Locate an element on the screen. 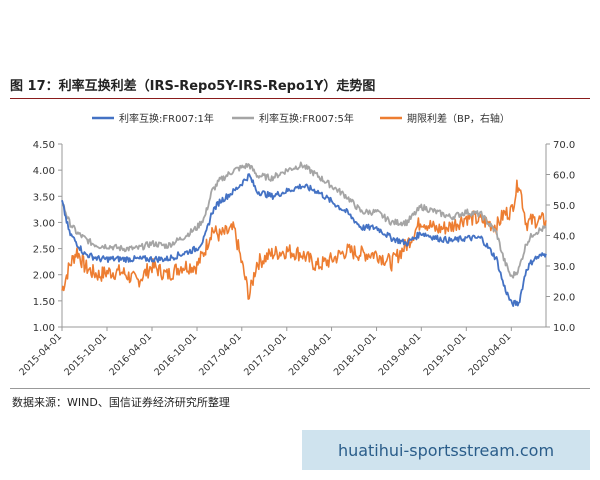 The height and width of the screenshot is (480, 600). right-tick-label: 70.0 is located at coordinates (564, 145).